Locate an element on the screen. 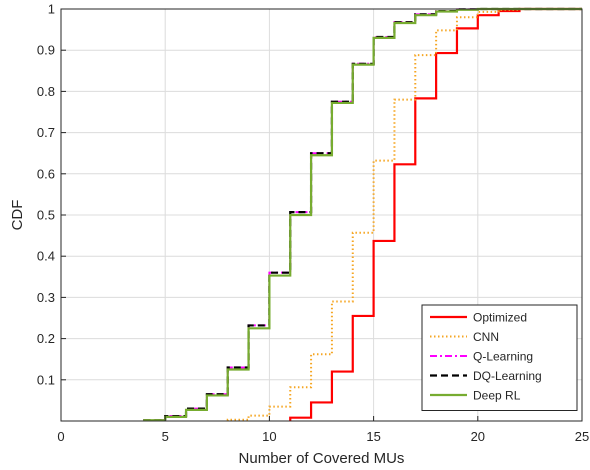  y-tick-label: 0.4 is located at coordinates (46, 256).